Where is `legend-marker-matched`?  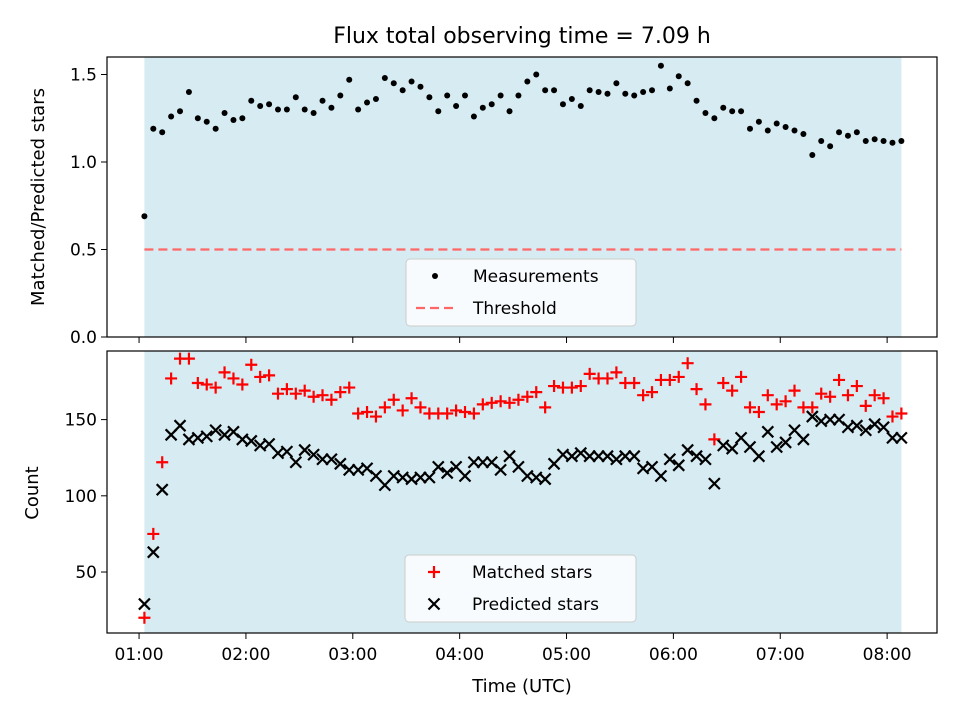
legend-marker-matched is located at coordinates (434, 572).